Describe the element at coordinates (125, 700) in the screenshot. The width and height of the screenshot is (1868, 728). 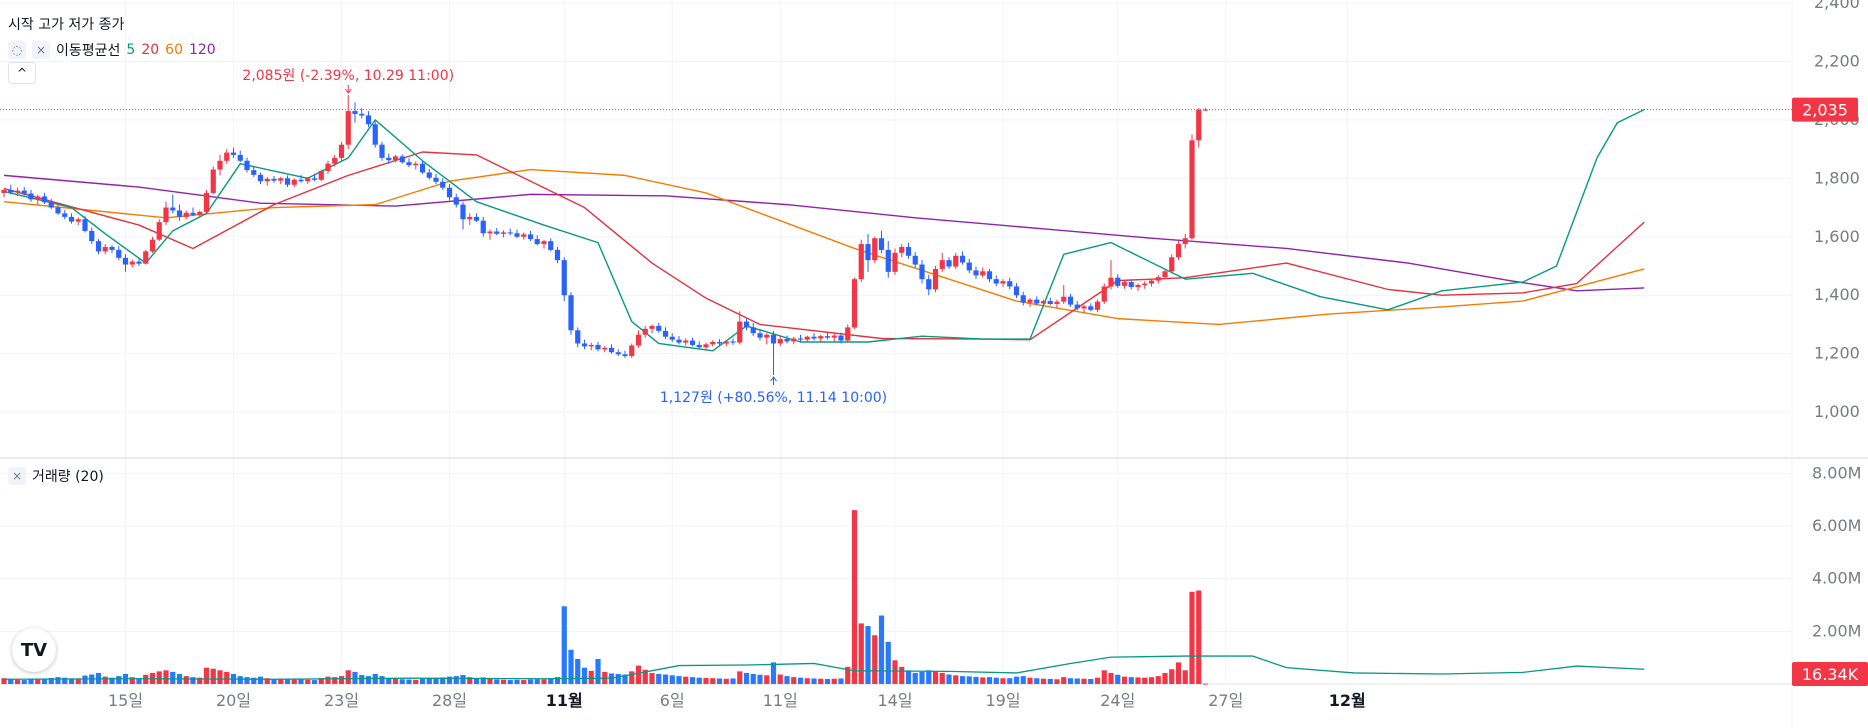
I see `time-tick-label: 15일` at that location.